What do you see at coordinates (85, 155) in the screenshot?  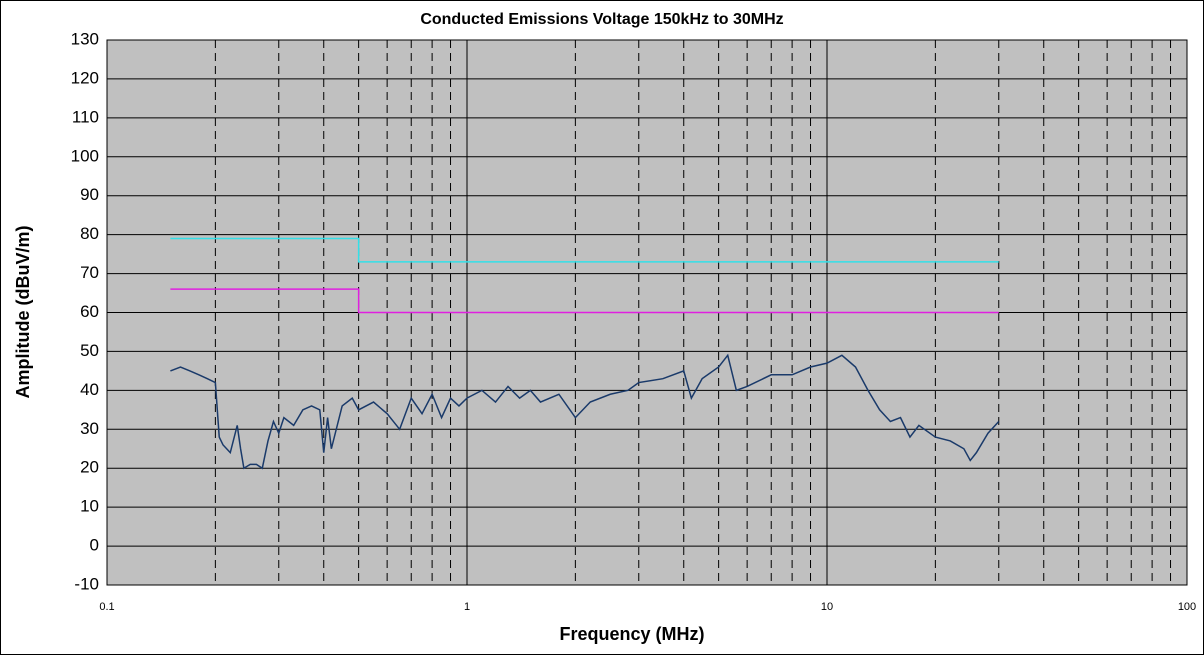 I see `y-tick-label: 100` at bounding box center [85, 155].